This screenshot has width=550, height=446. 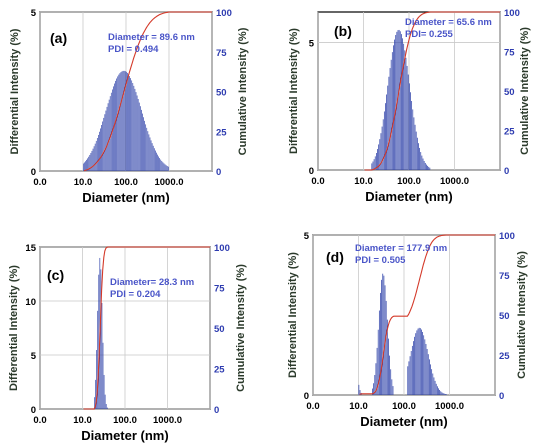 I want to click on diameter-annotation: Diameter = 89.6 nm, so click(x=151, y=37).